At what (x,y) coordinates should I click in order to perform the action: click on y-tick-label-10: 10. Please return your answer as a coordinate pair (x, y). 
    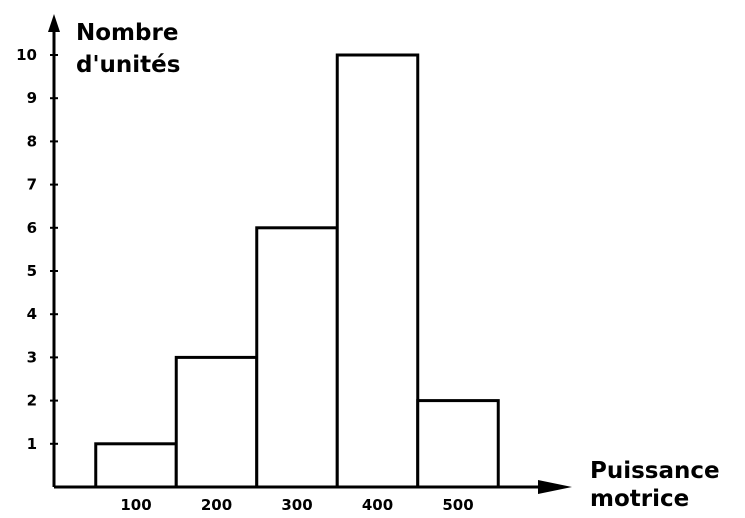
    Looking at the image, I should click on (26, 55).